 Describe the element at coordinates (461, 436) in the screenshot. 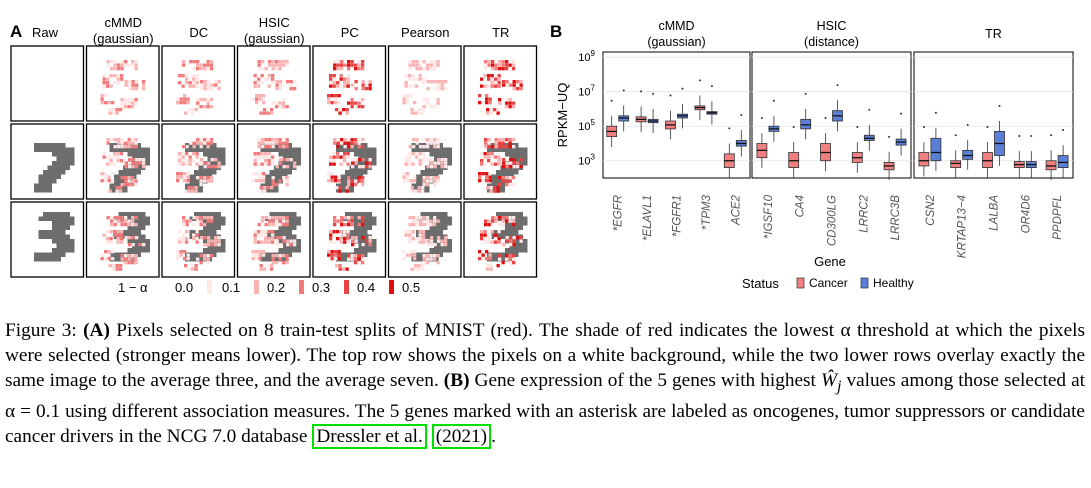

I see `citation-year-link: (2021)` at that location.